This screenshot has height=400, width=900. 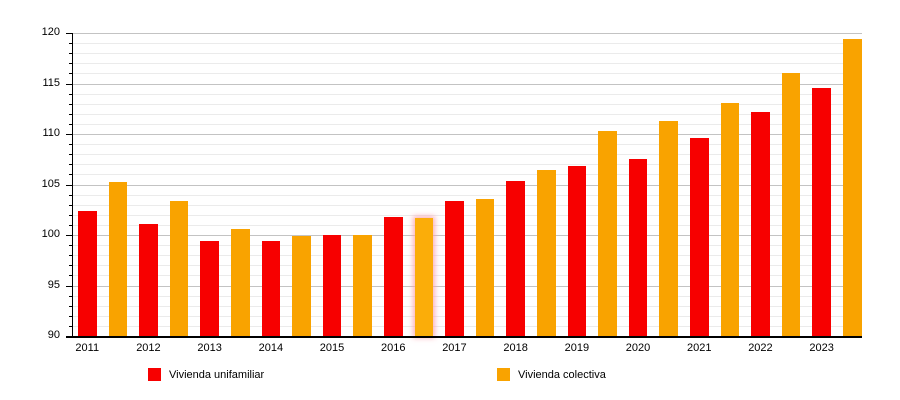 I want to click on y-axis-line, so click(x=72, y=185).